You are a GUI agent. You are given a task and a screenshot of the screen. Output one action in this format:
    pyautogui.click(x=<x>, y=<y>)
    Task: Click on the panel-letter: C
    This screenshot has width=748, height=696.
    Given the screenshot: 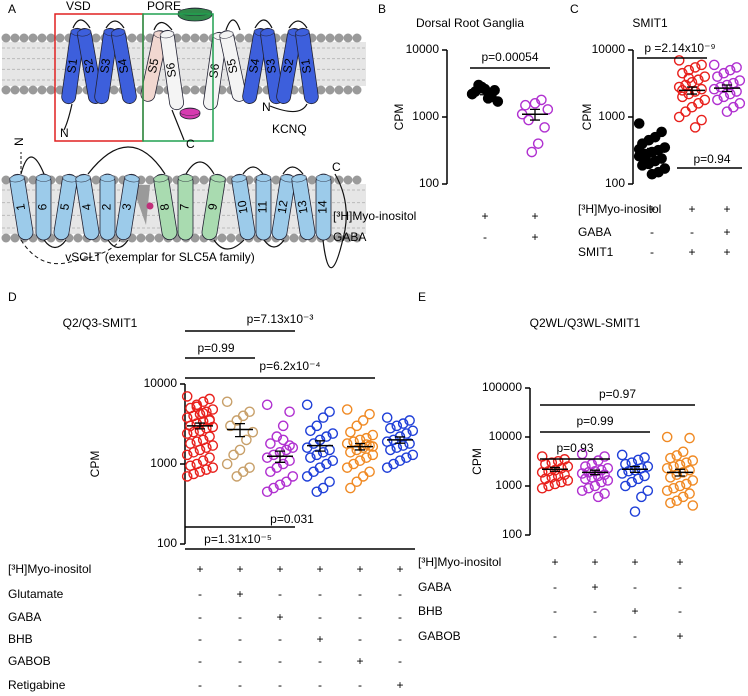 What is the action you would take?
    pyautogui.click(x=574, y=9)
    